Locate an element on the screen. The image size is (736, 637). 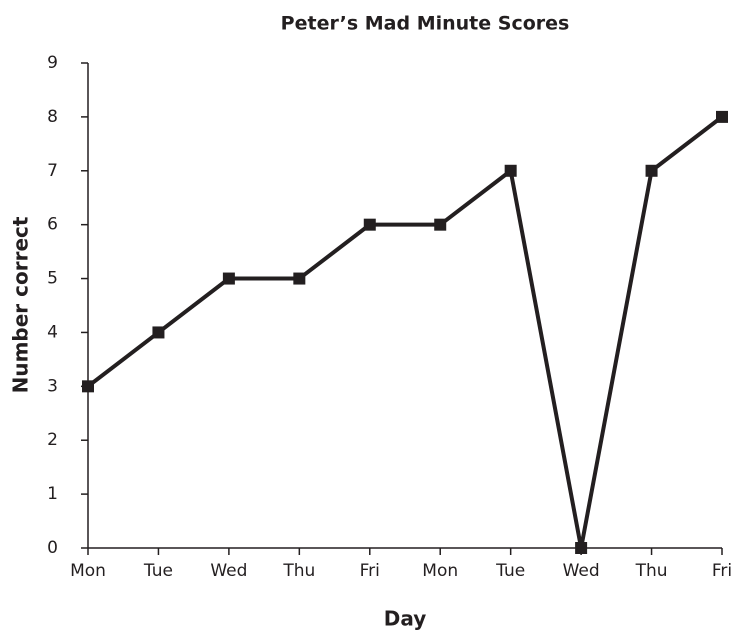
y-tick-label: 3 is located at coordinates (52, 386).